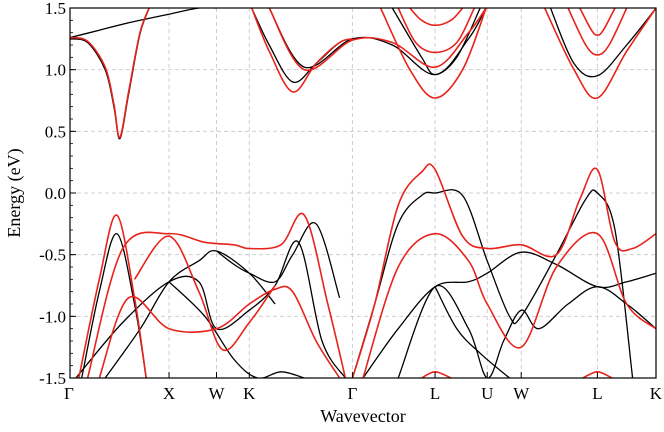 Image resolution: width=664 pixels, height=432 pixels. What do you see at coordinates (169, 393) in the screenshot?
I see `x-tick-label-1: X` at bounding box center [169, 393].